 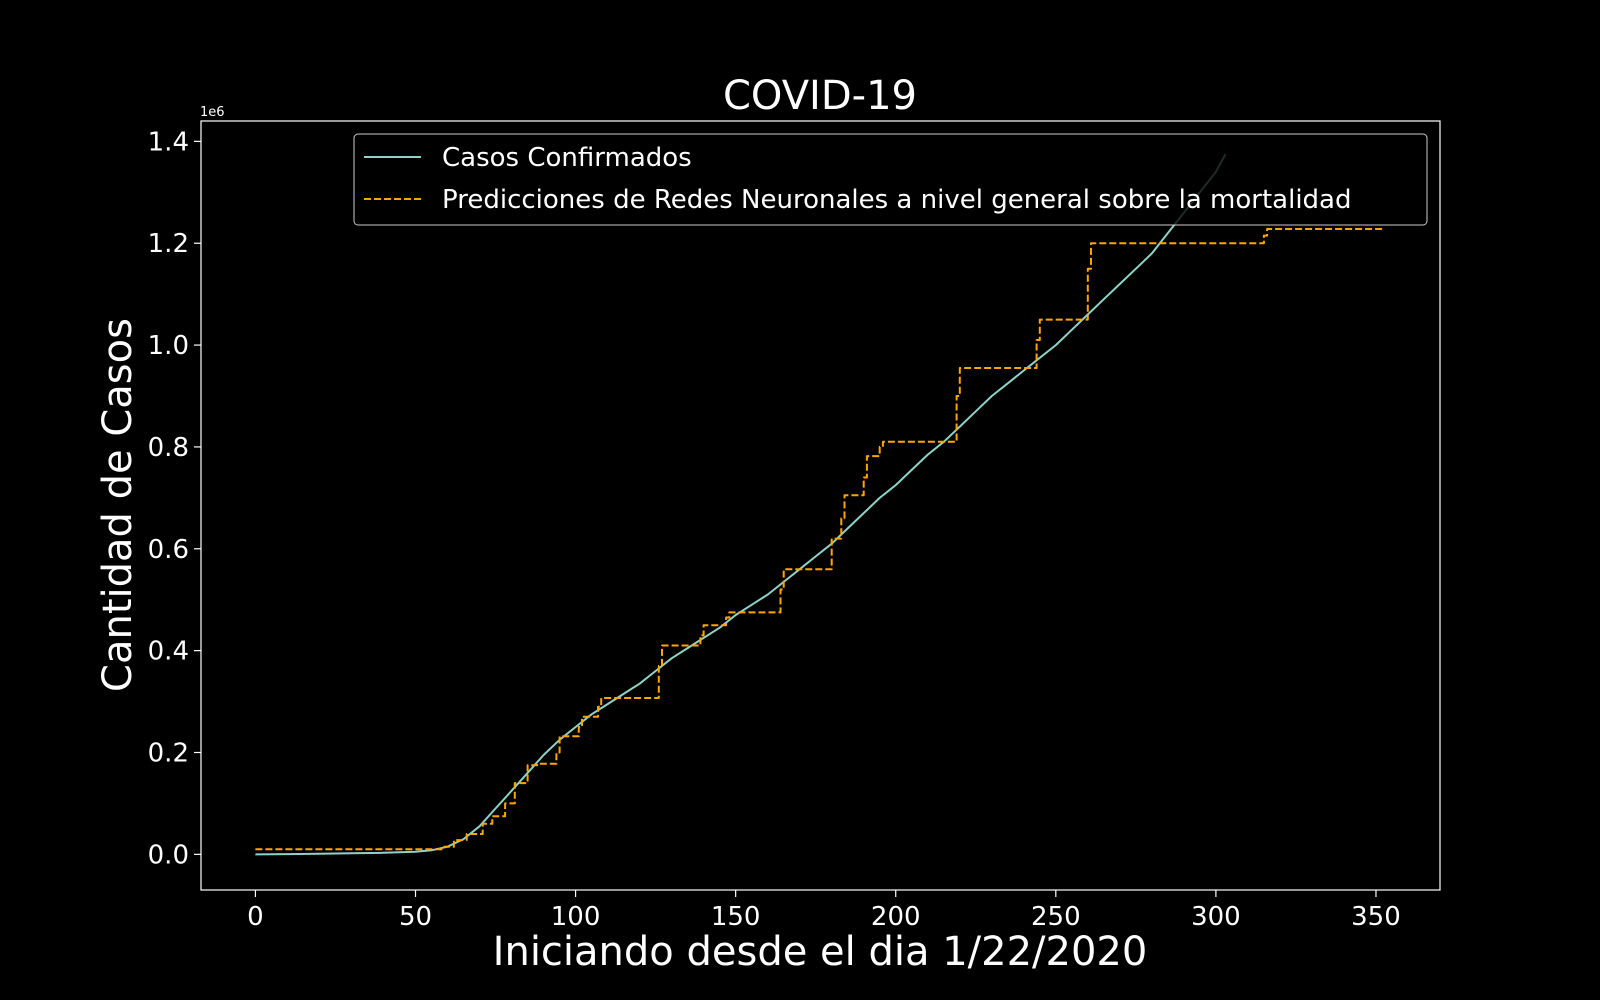 I want to click on y-tick-label: 0.0, so click(x=168, y=855).